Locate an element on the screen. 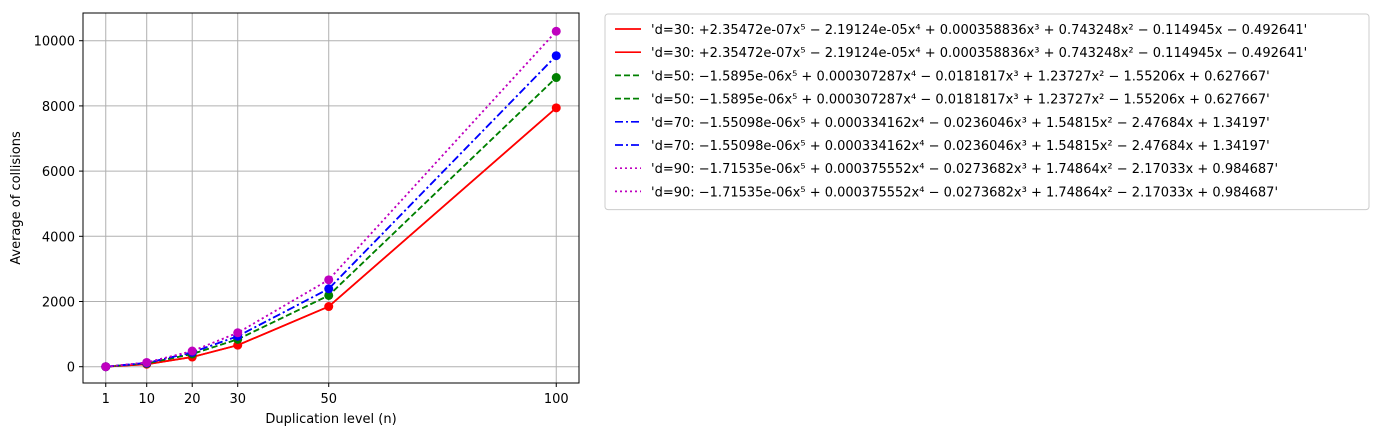 Image resolution: width=1379 pixels, height=436 pixels. x-axis-ticks: 1 10 20 30 50 100 is located at coordinates (335, 395).